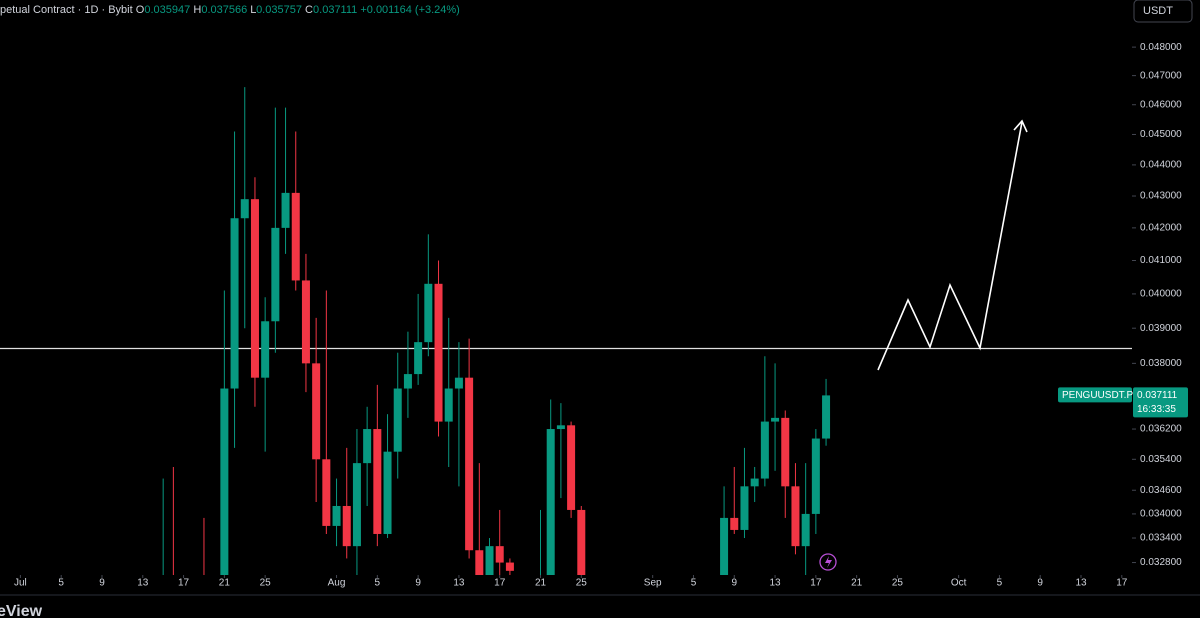  Describe the element at coordinates (1095, 395) in the screenshot. I see `symbol-tag` at that location.